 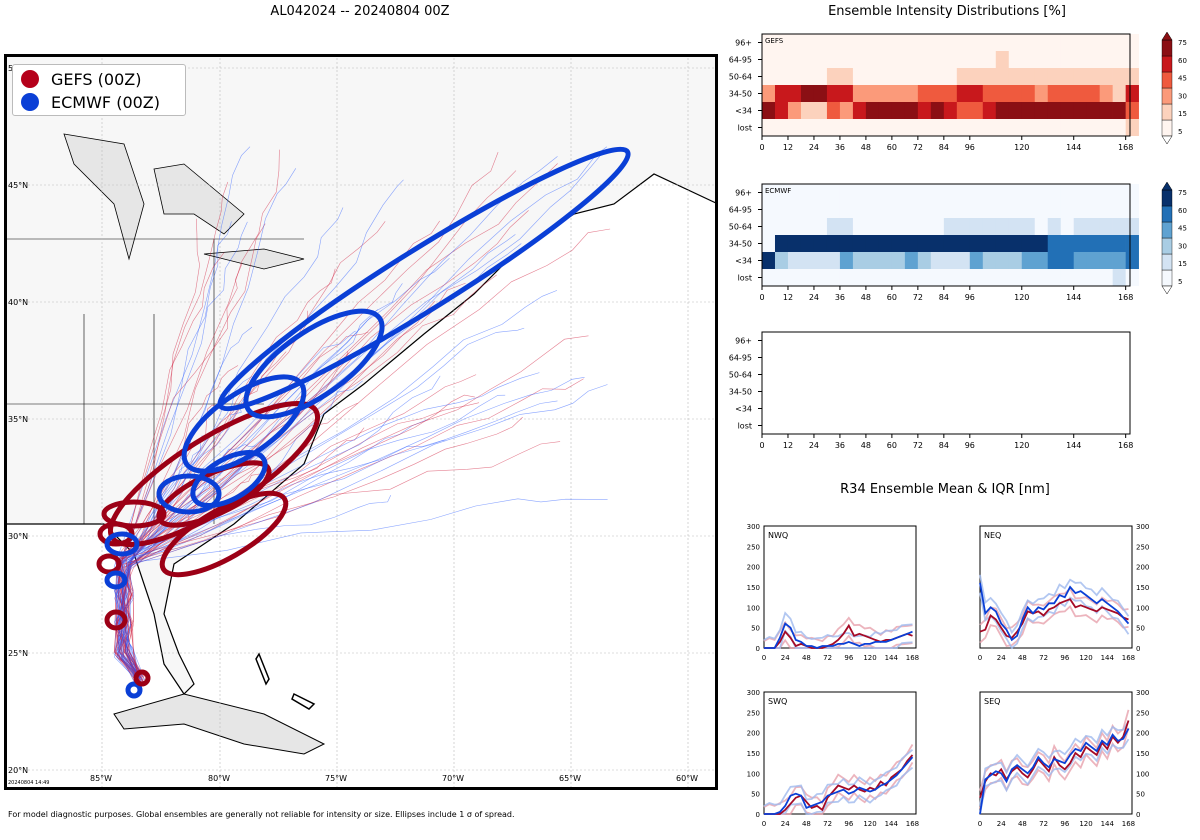 What do you see at coordinates (814, 297) in the screenshot?
I see `x-tick: 24` at bounding box center [814, 297].